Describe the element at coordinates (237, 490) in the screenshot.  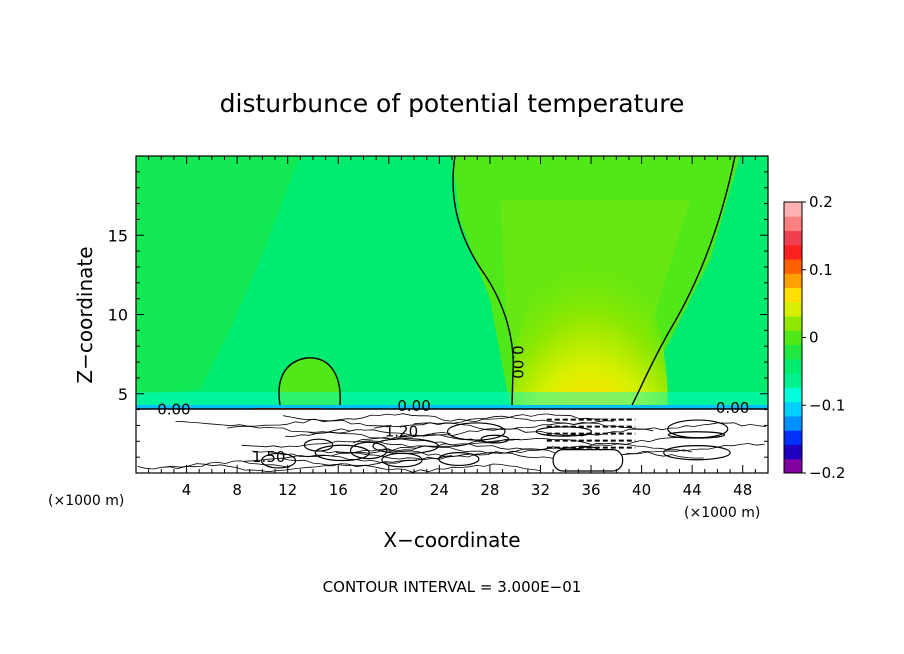
I see `x-tick-label: 8` at that location.